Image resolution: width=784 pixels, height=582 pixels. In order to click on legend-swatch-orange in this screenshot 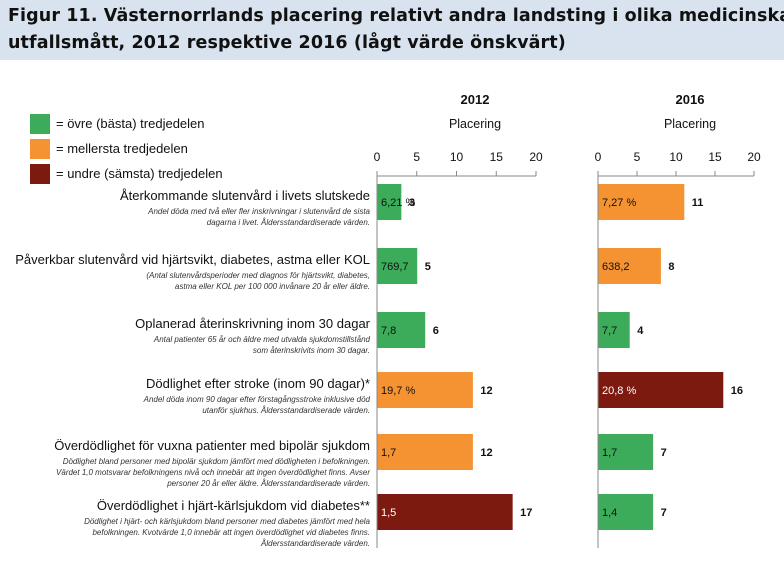, I will do `click(40, 149)`.